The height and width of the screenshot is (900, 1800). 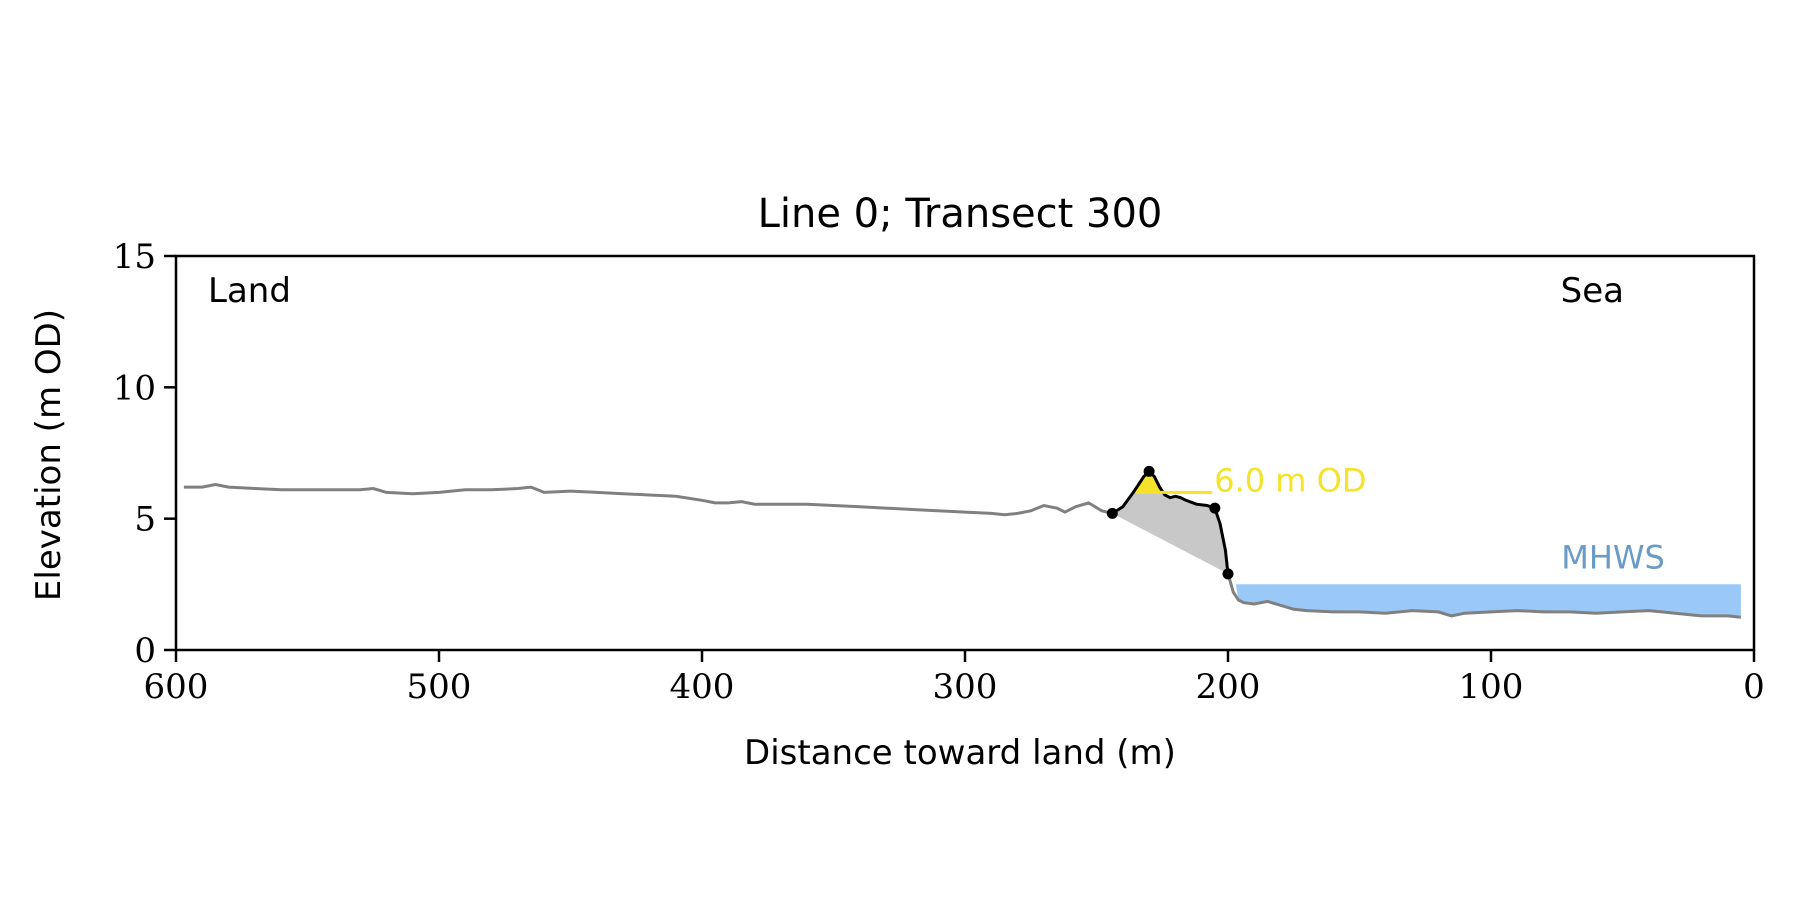 What do you see at coordinates (1488, 601) in the screenshot?
I see `mhws-water-fill` at bounding box center [1488, 601].